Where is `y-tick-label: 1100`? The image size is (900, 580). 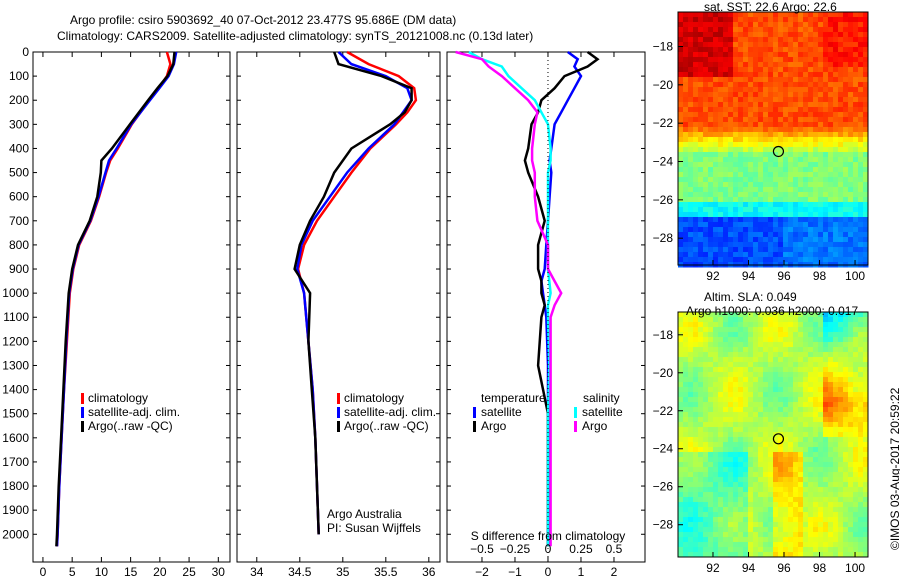
y-tick-label: 1100 is located at coordinates (16, 317).